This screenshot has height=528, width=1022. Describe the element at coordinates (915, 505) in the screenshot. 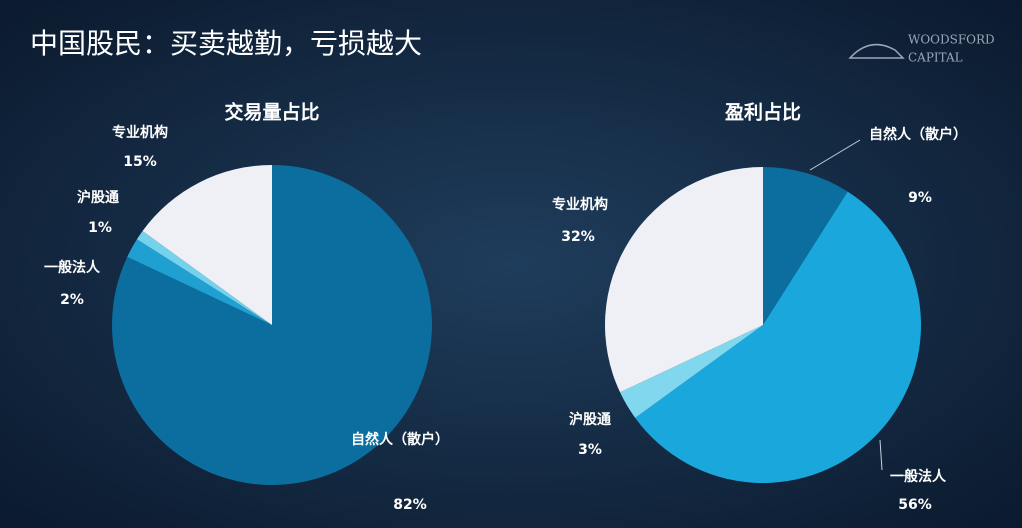

I see `value-label: 56%` at that location.